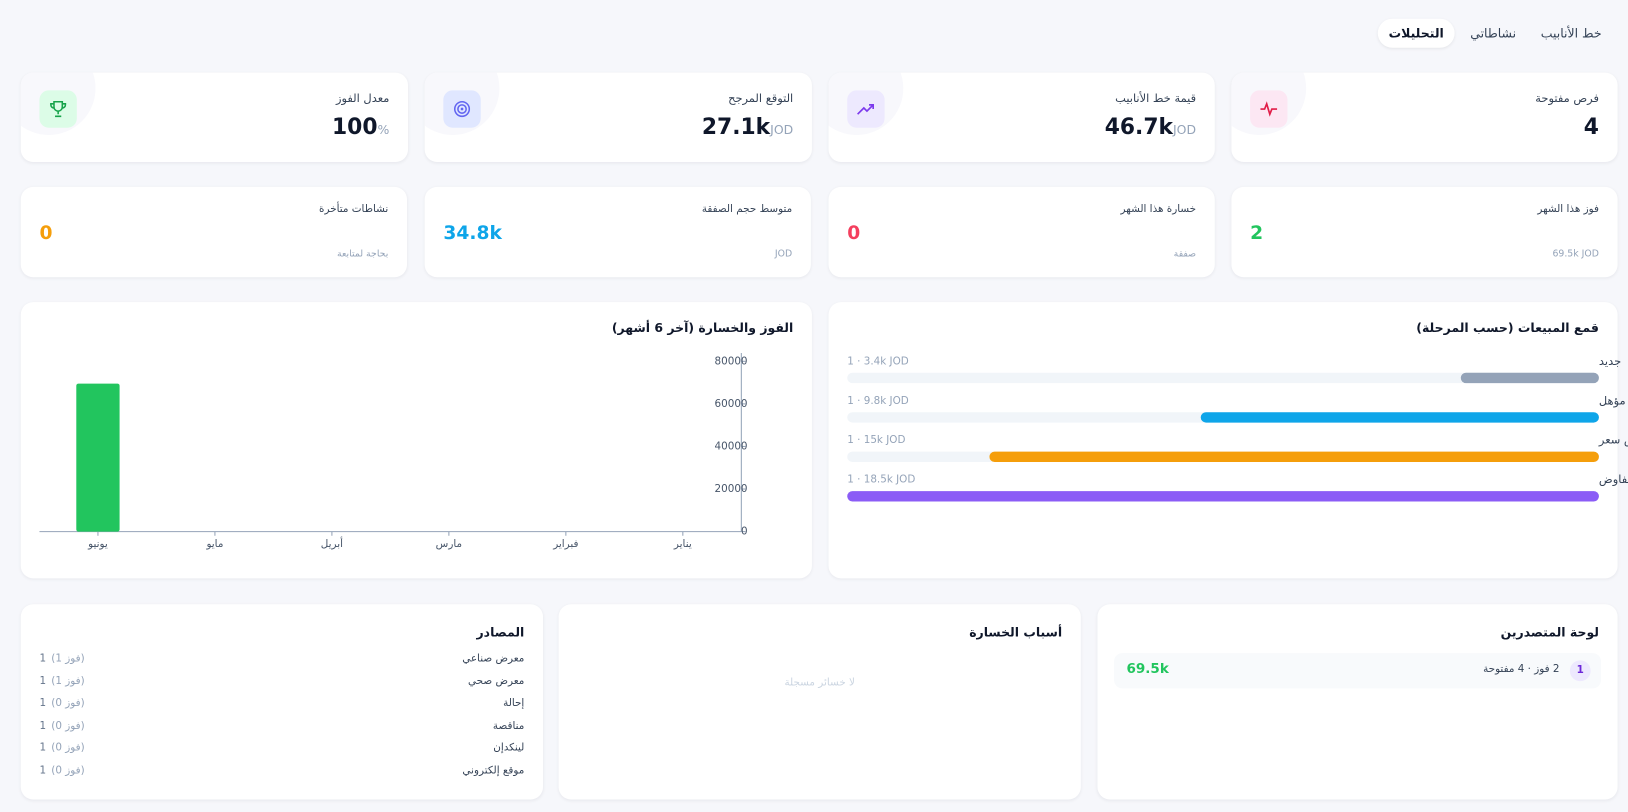  I want to click on stage-name: مؤهل, so click(1612, 400).